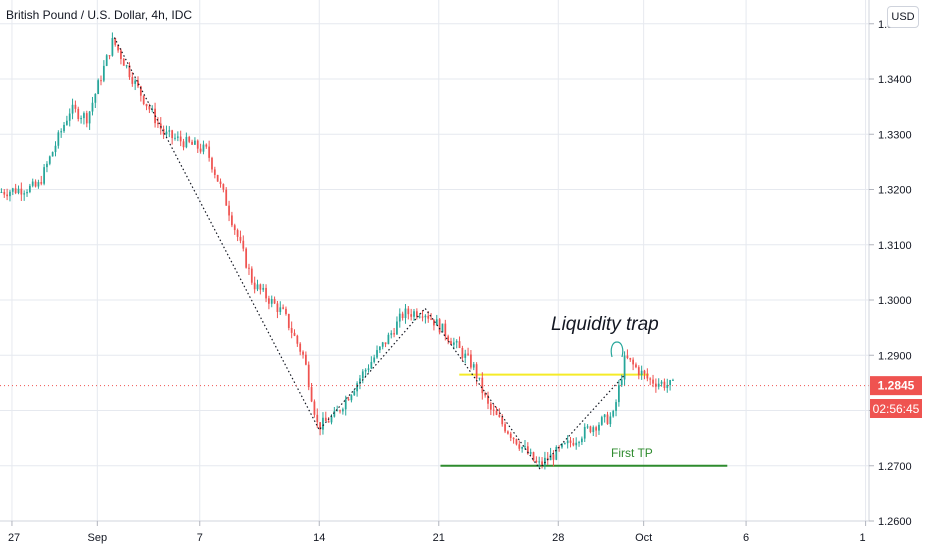 The image size is (932, 550). I want to click on y-tick-label: 1.3300, so click(895, 135).